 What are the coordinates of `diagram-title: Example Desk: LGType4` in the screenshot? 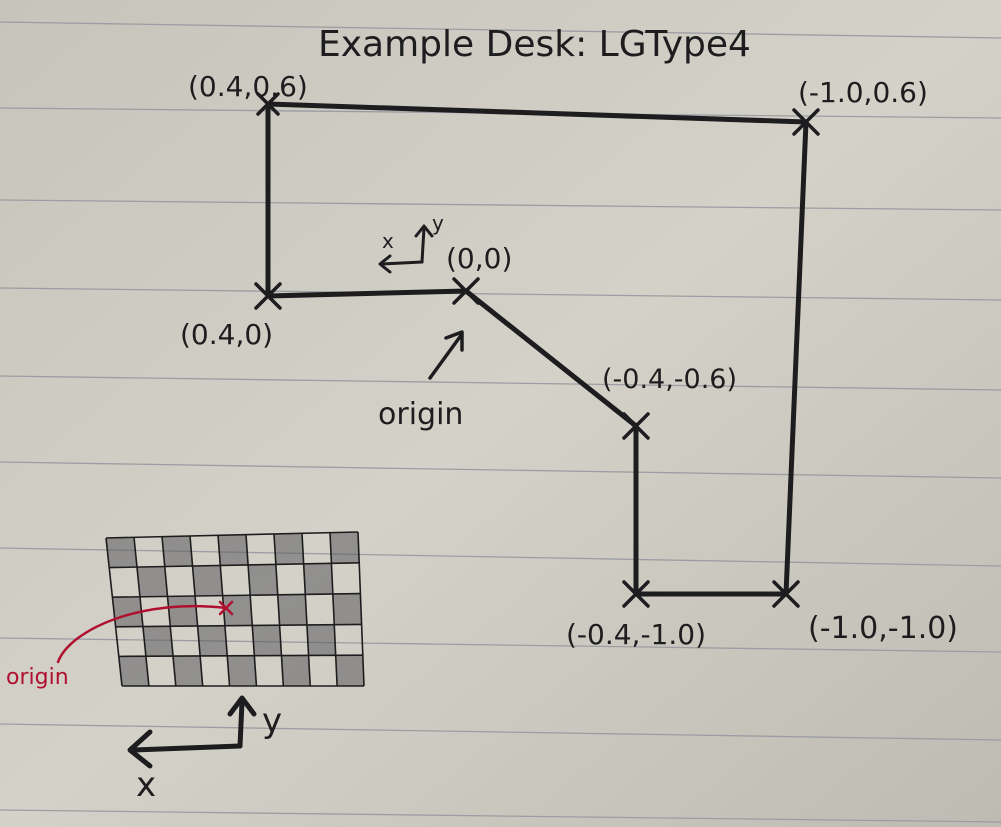 It's located at (534, 44).